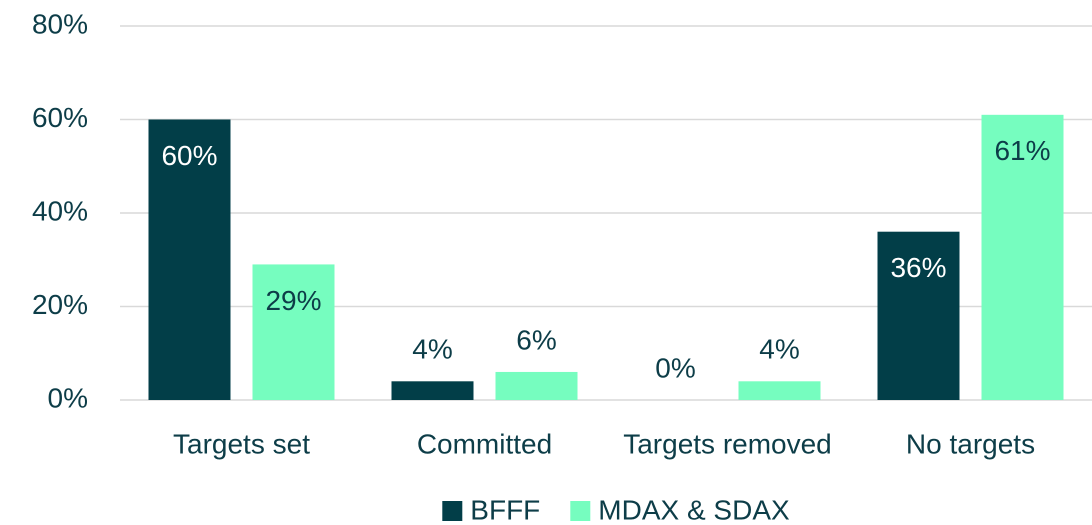 This screenshot has height=525, width=1092. What do you see at coordinates (484, 443) in the screenshot?
I see `x-tick-label: Committed` at bounding box center [484, 443].